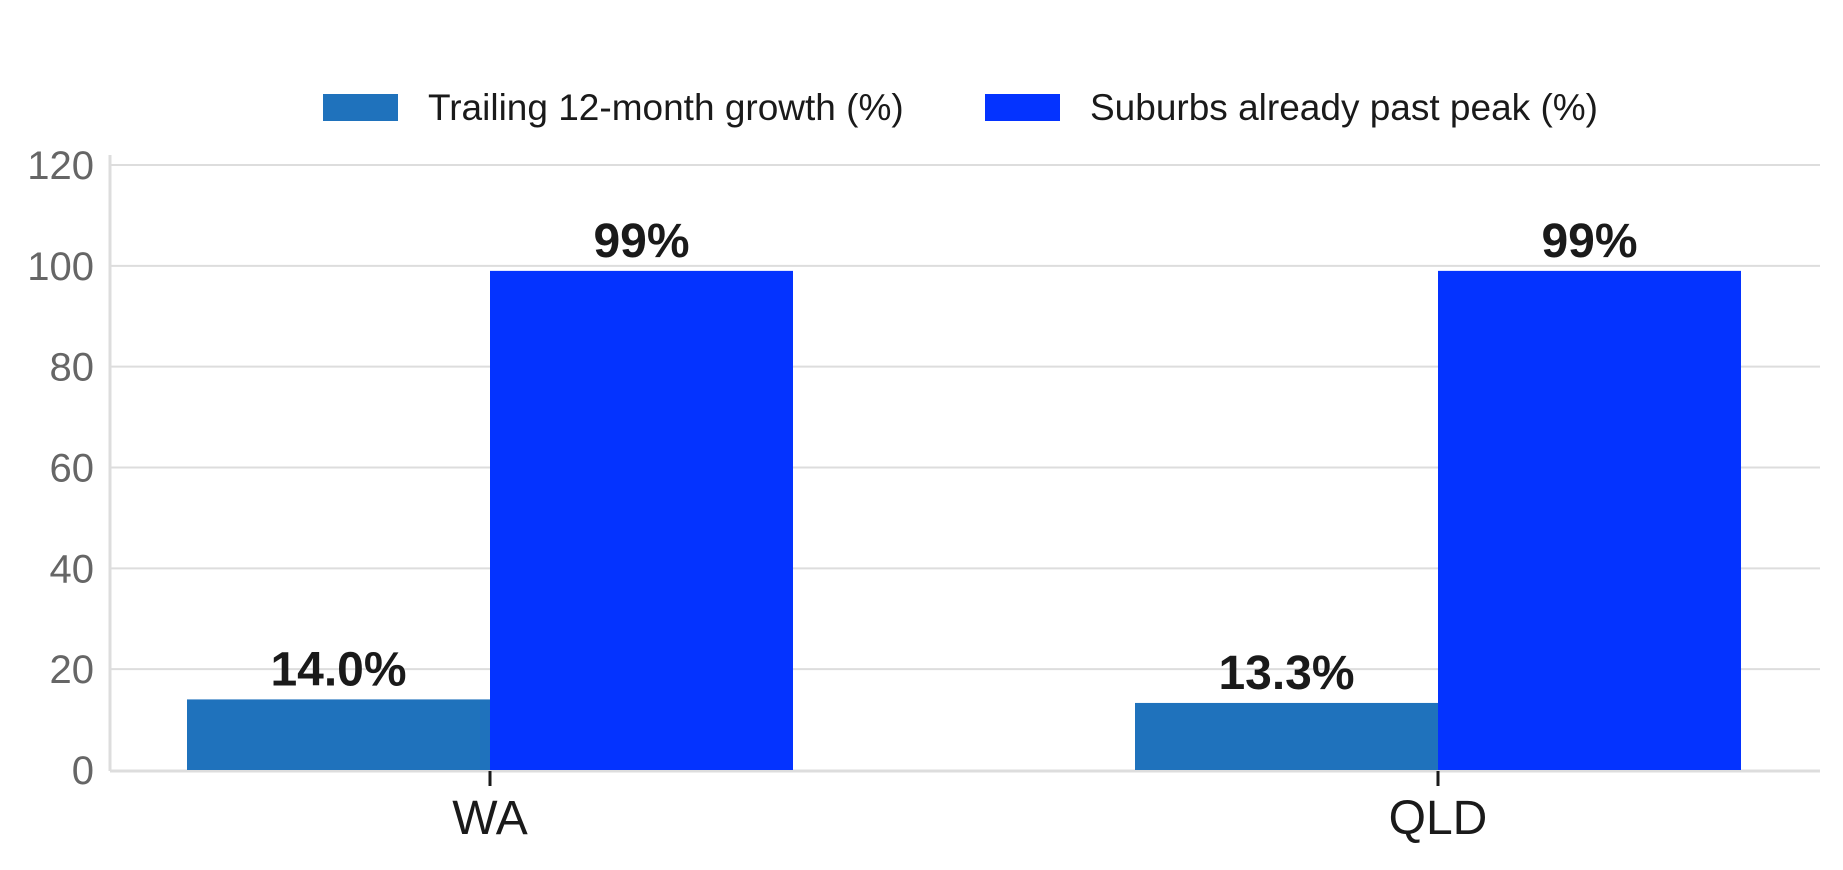 The width and height of the screenshot is (1843, 870). Describe the element at coordinates (490, 818) in the screenshot. I see `x-tick-label: WA` at that location.